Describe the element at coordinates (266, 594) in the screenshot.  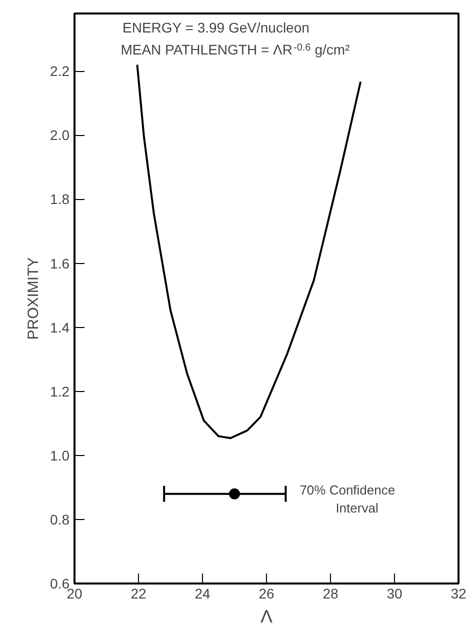
I see `x-tick-label: 26` at that location.